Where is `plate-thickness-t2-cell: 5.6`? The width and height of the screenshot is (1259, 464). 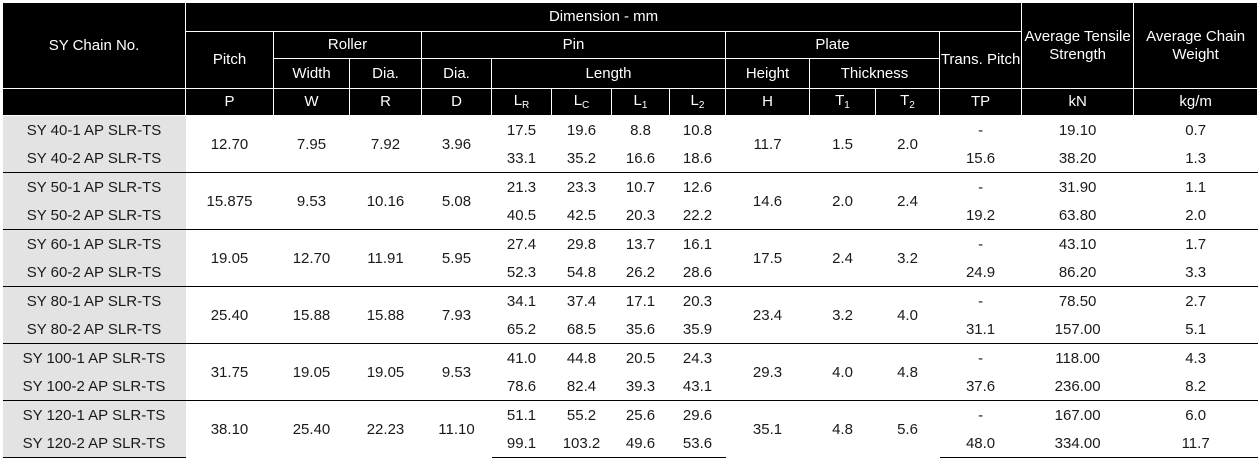
plate-thickness-t2-cell: 5.6 is located at coordinates (907, 429).